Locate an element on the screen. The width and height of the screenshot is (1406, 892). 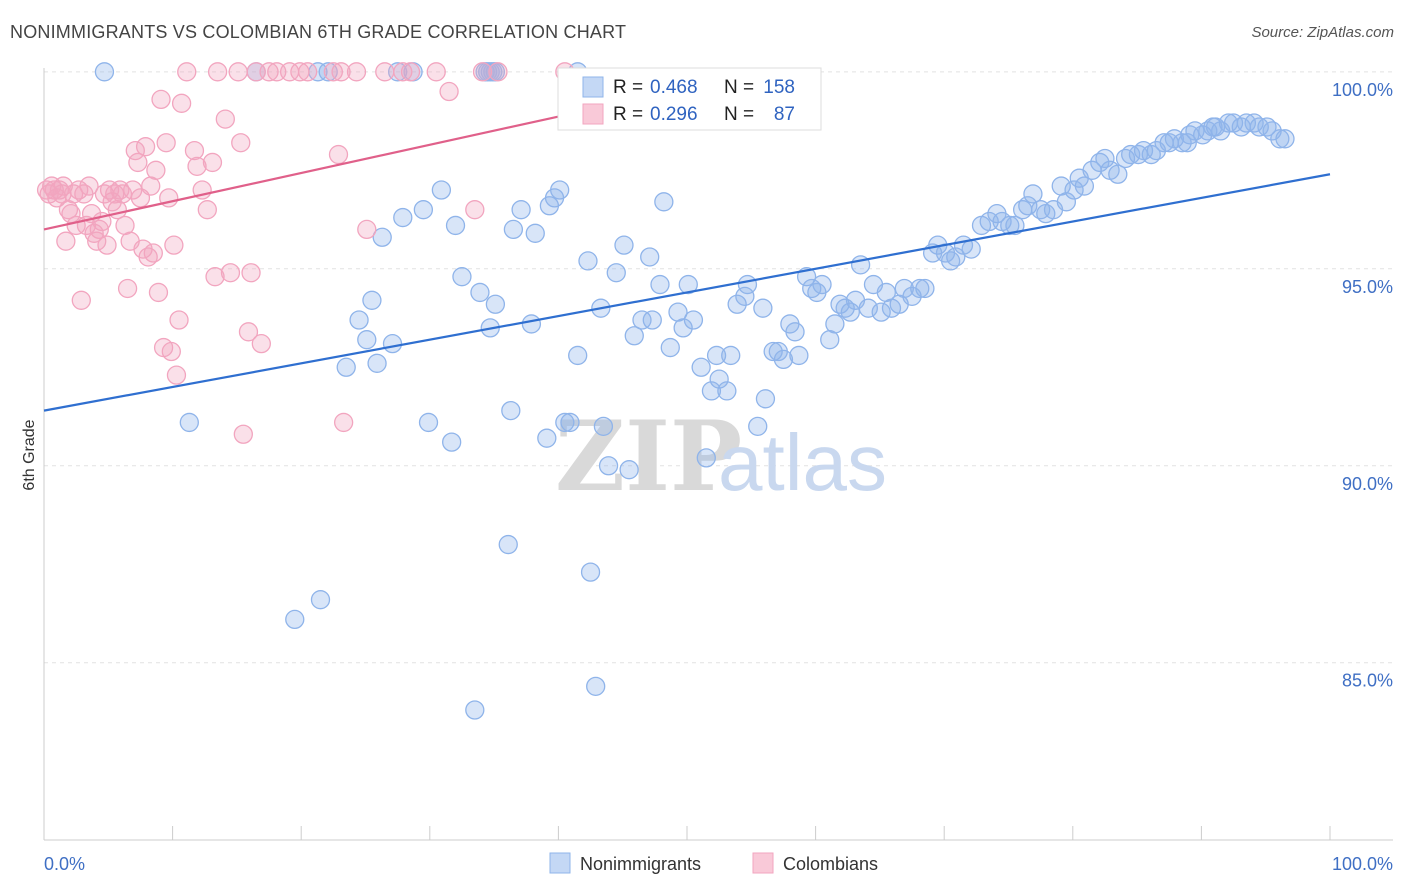
legend-r-label-1: R = is located at coordinates (628, 114).